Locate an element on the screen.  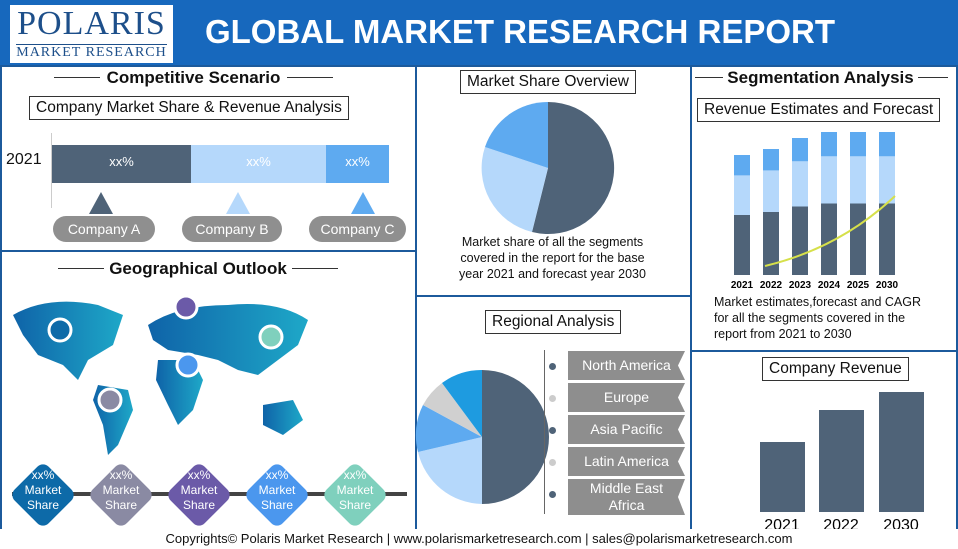
share-segment-c: xx% is located at coordinates (357, 164).